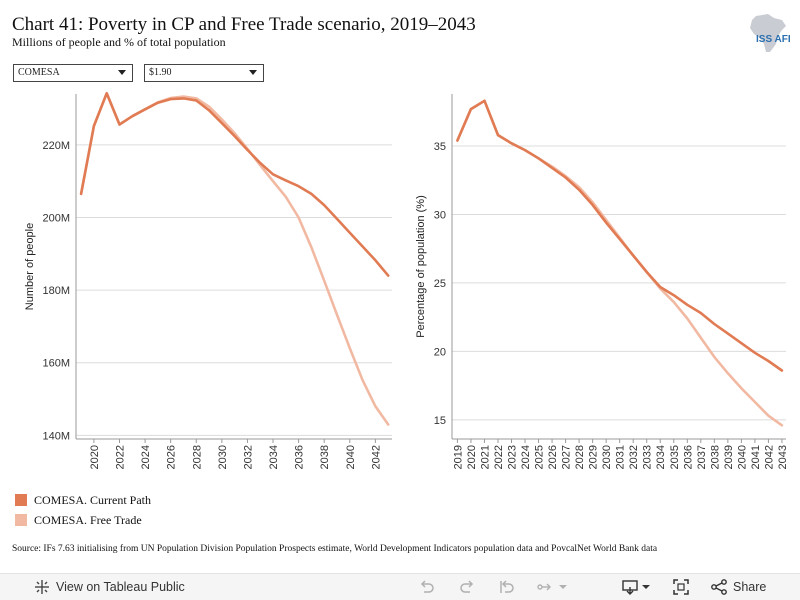 The image size is (800, 600). Describe the element at coordinates (544, 587) in the screenshot. I see `refresh-icon` at that location.